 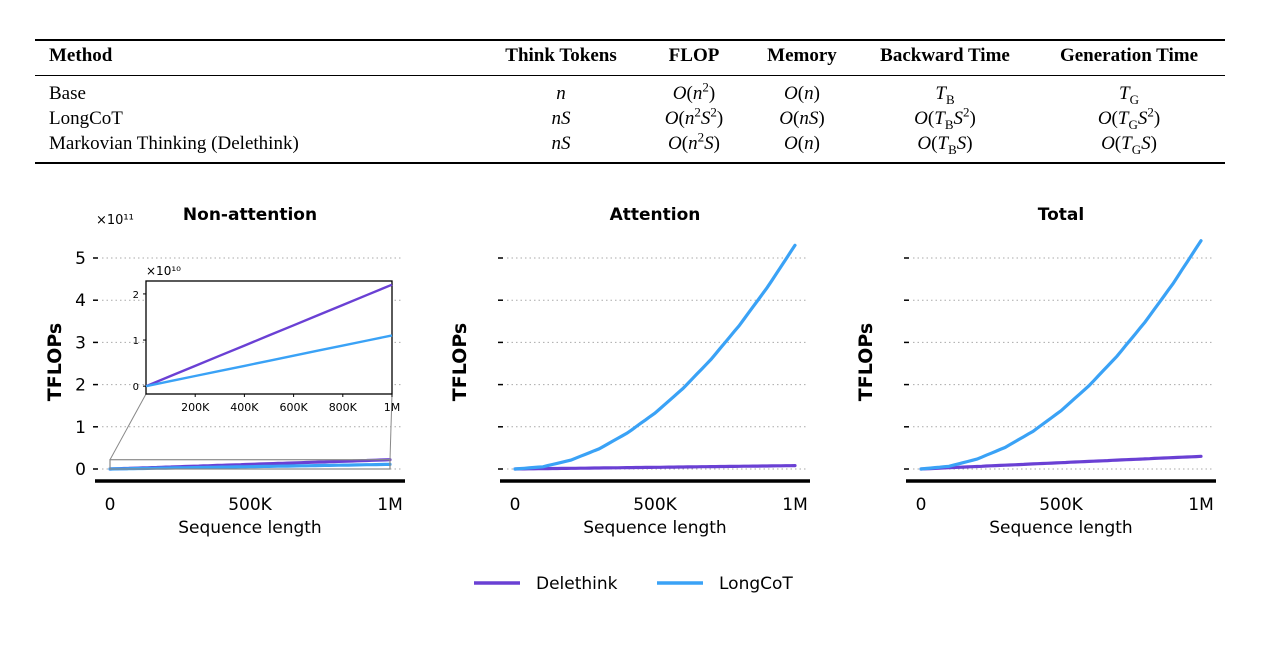 What do you see at coordinates (630, 163) in the screenshot?
I see `bottom-rule` at bounding box center [630, 163].